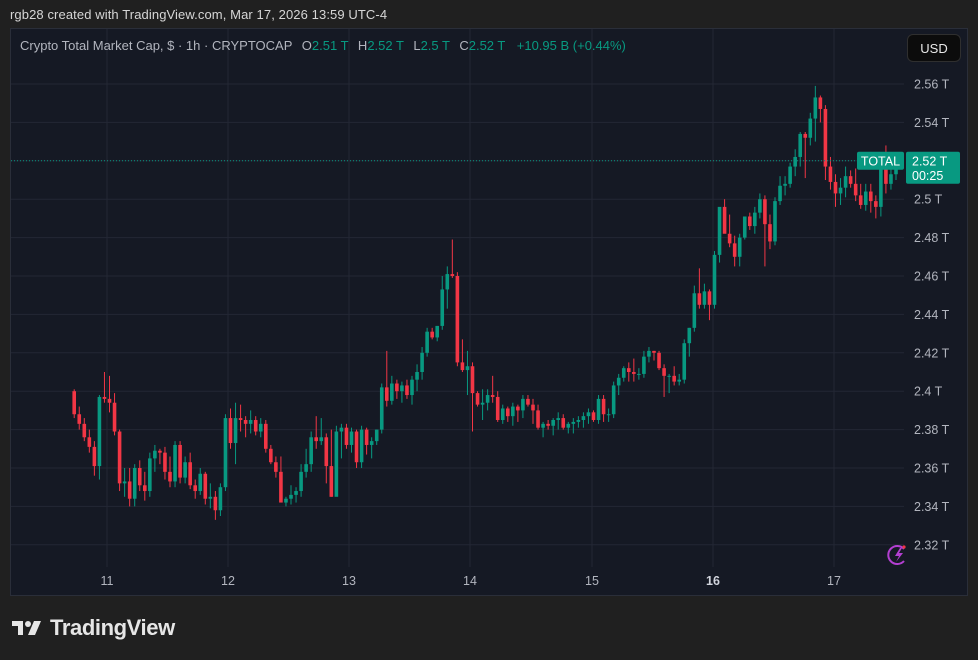 The width and height of the screenshot is (978, 660). Describe the element at coordinates (934, 48) in the screenshot. I see `currency-button: USD` at that location.